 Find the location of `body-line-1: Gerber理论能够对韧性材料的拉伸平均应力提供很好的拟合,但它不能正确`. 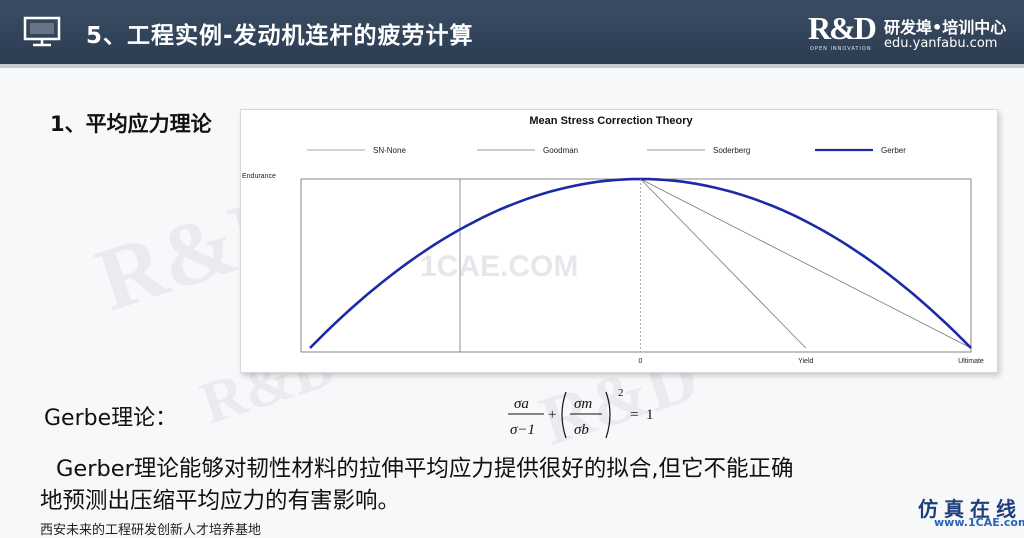

body-line-1: Gerber理论能够对韧性材料的拉伸平均应力提供很好的拟合,但它不能正确 is located at coordinates (425, 469).